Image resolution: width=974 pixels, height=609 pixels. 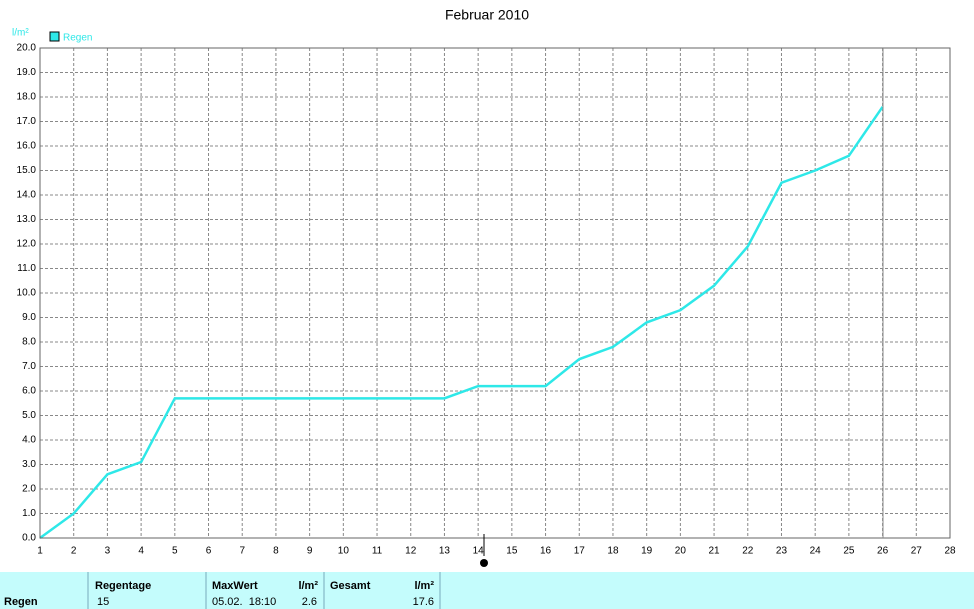 I want to click on x-tick-label: 11, so click(x=377, y=551).